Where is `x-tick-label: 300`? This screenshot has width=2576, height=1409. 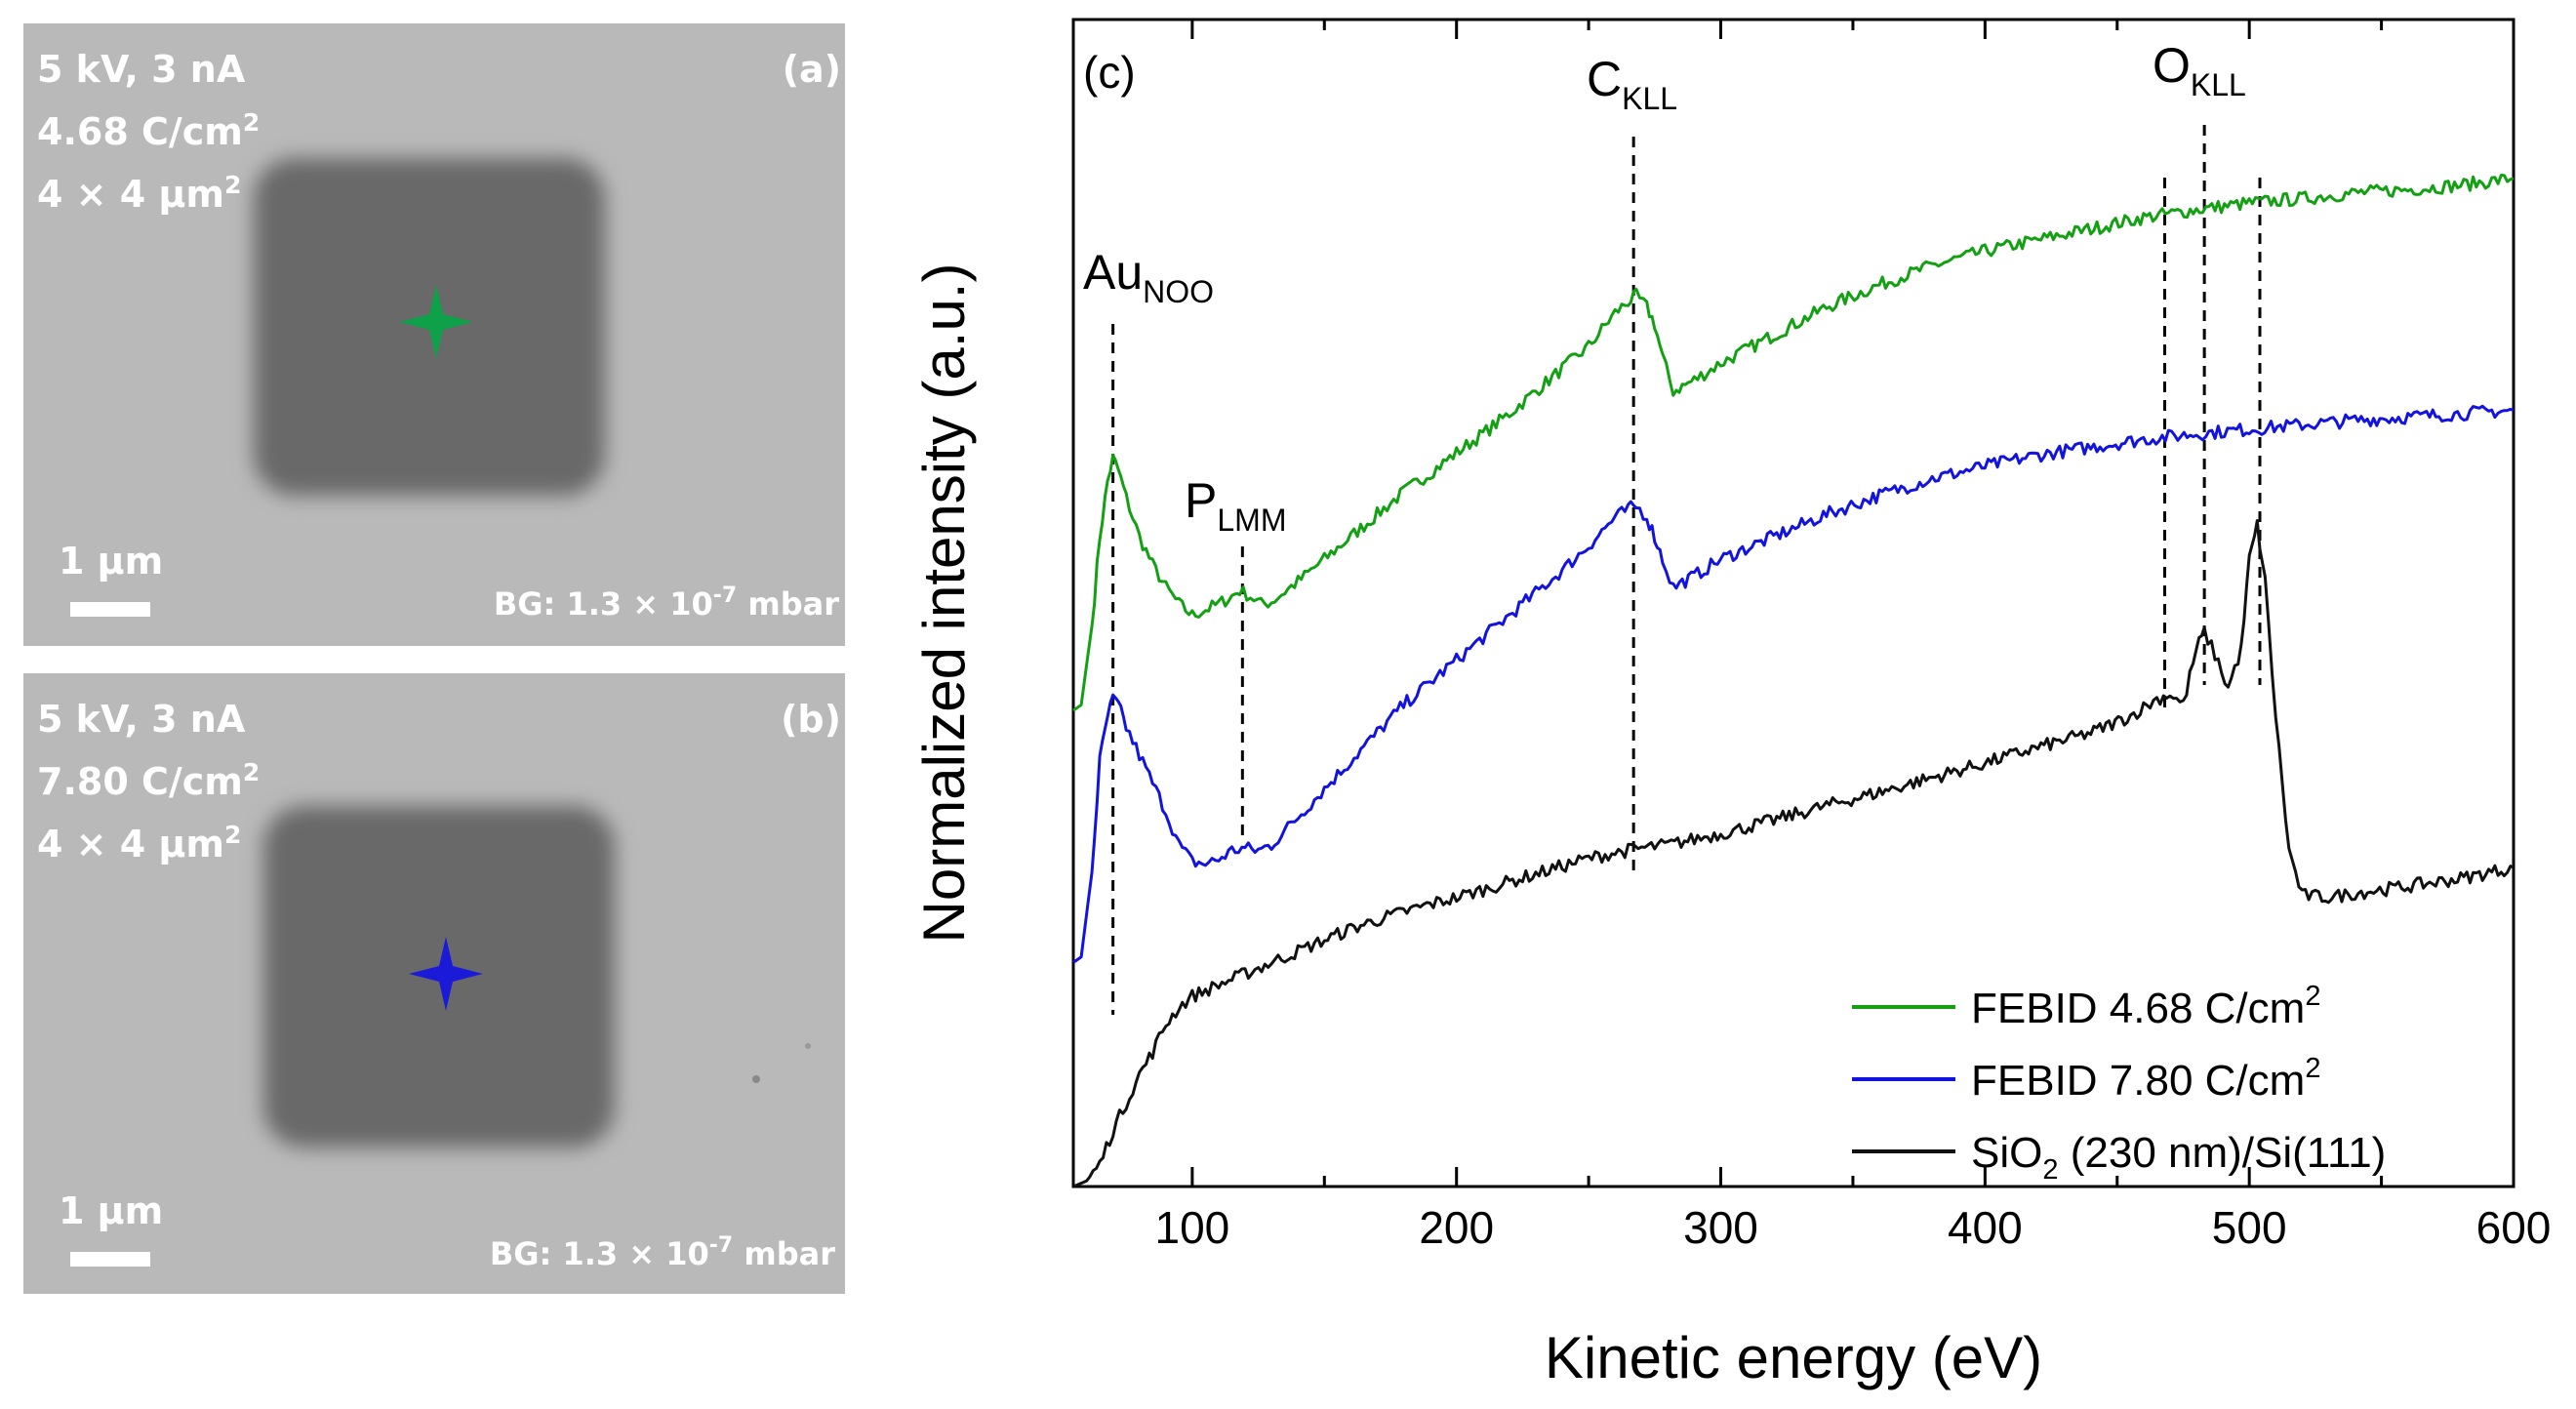
x-tick-label: 300 is located at coordinates (1720, 1227).